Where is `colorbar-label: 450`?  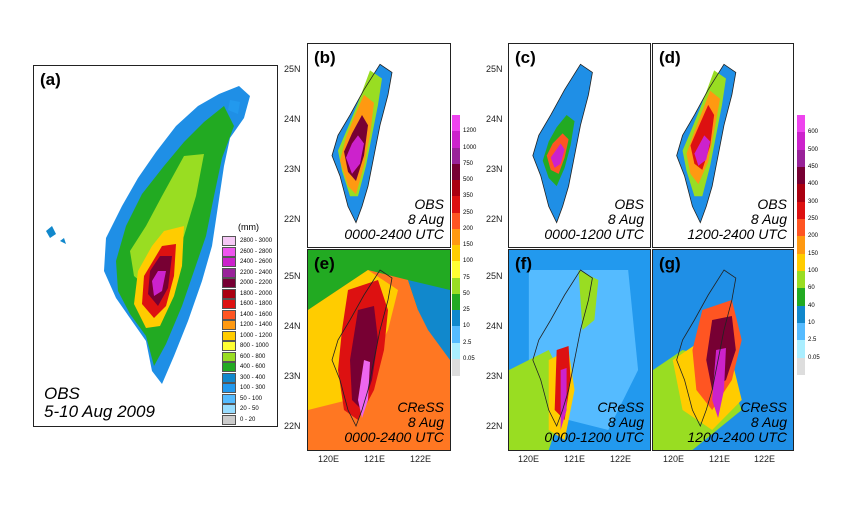
colorbar-label: 450 is located at coordinates (813, 167).